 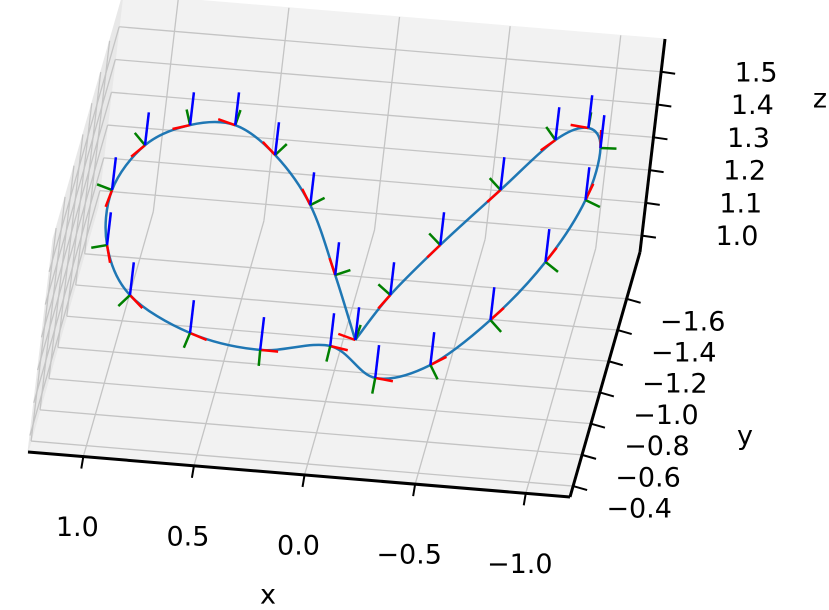 What do you see at coordinates (748, 138) in the screenshot?
I see `z-tick-label: 1.3` at bounding box center [748, 138].